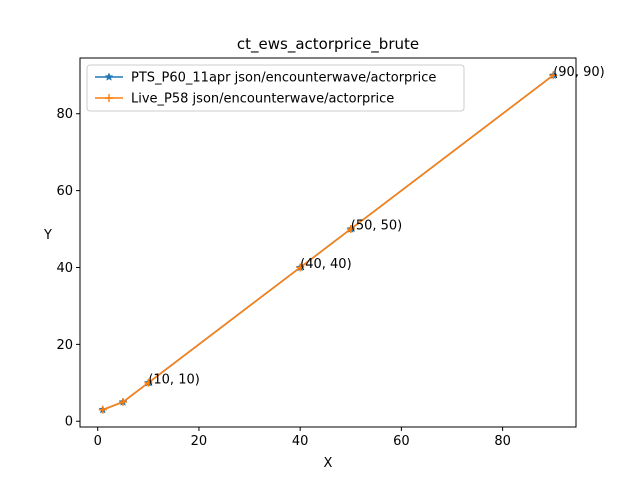 The height and width of the screenshot is (480, 640). What do you see at coordinates (328, 463) in the screenshot?
I see `x-axis-label: X` at bounding box center [328, 463].